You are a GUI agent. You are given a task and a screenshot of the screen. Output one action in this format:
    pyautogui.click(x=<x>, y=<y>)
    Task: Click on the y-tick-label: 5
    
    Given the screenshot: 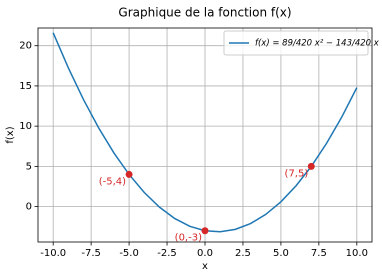 What is the action you would take?
    pyautogui.click(x=29, y=166)
    